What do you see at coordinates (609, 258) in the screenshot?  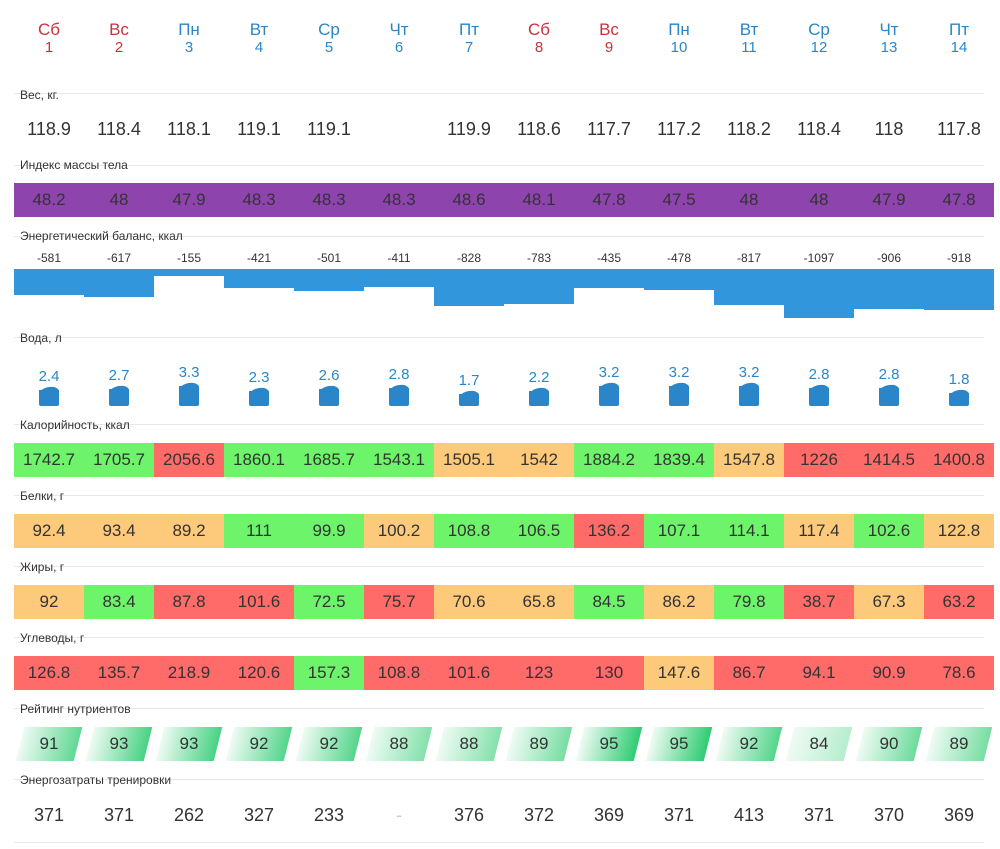 I see `energy-value-label: -435` at bounding box center [609, 258].